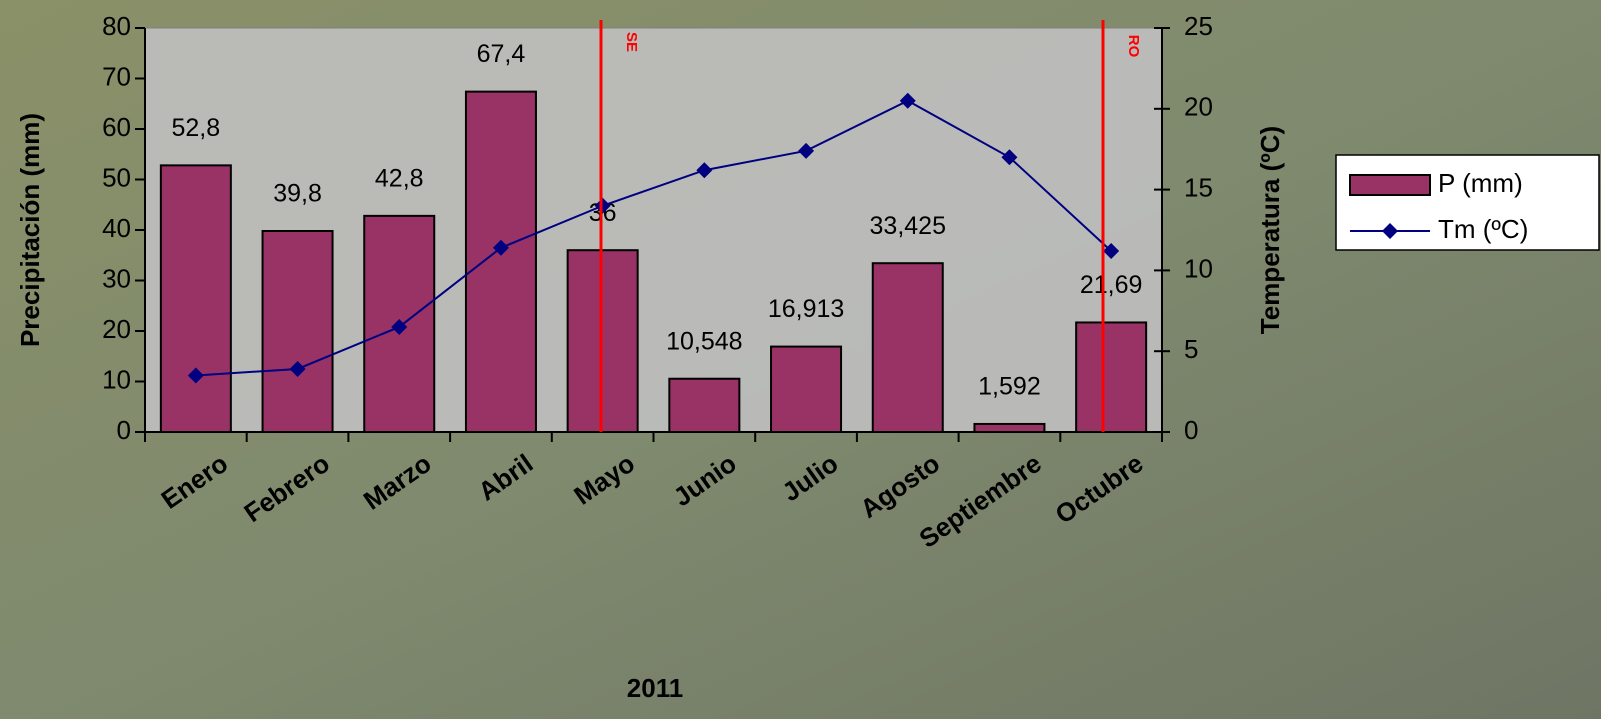 Image resolution: width=1601 pixels, height=719 pixels. What do you see at coordinates (116, 278) in the screenshot?
I see `y-tick-label: 30` at bounding box center [116, 278].